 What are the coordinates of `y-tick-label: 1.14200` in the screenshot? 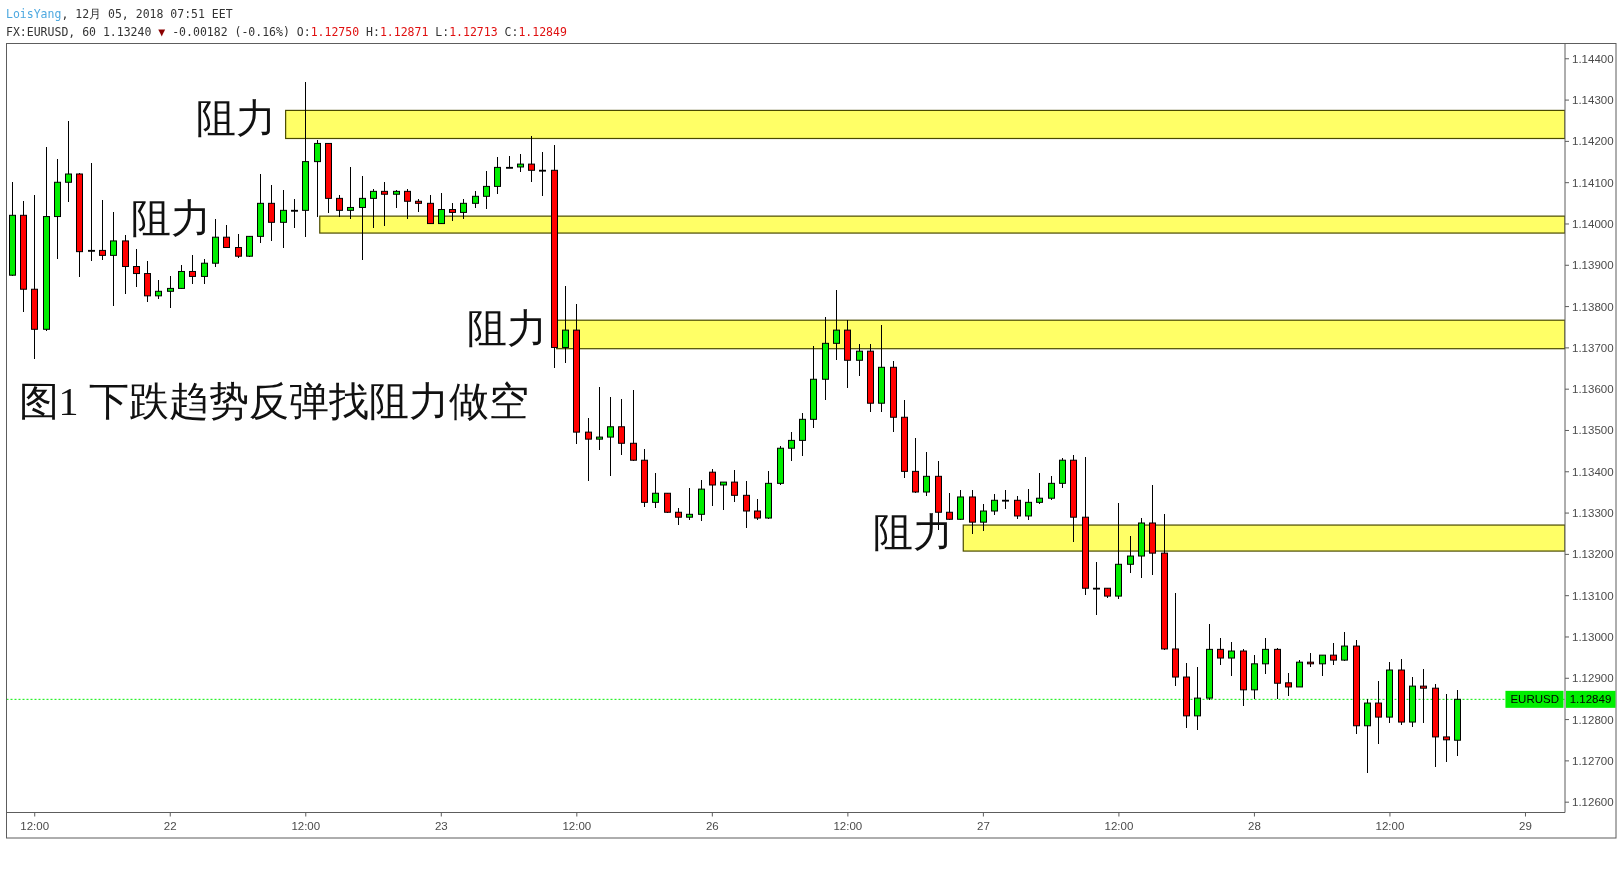 It's located at (1593, 141).